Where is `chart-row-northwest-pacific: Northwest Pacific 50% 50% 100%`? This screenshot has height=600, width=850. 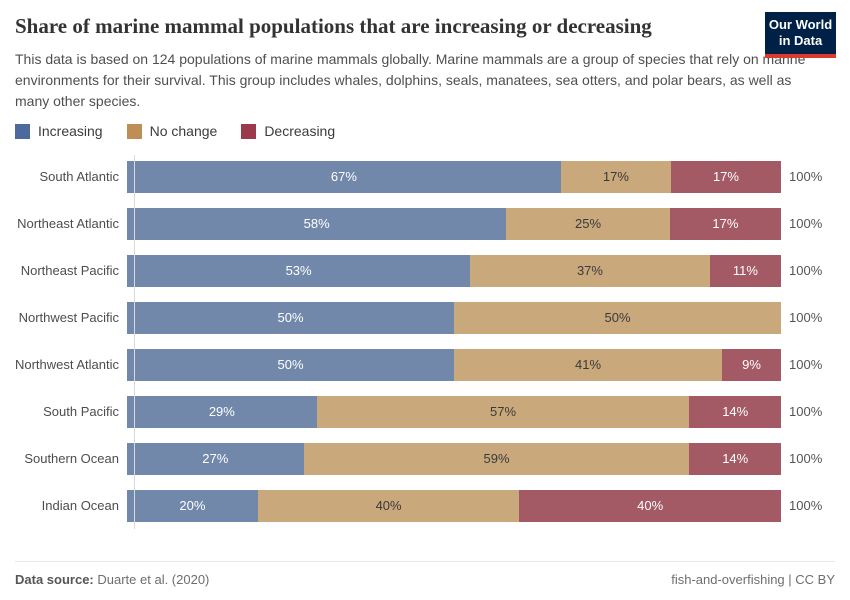
chart-row-northwest-pacific: Northwest Pacific 50% 50% 100% is located at coordinates (425, 317).